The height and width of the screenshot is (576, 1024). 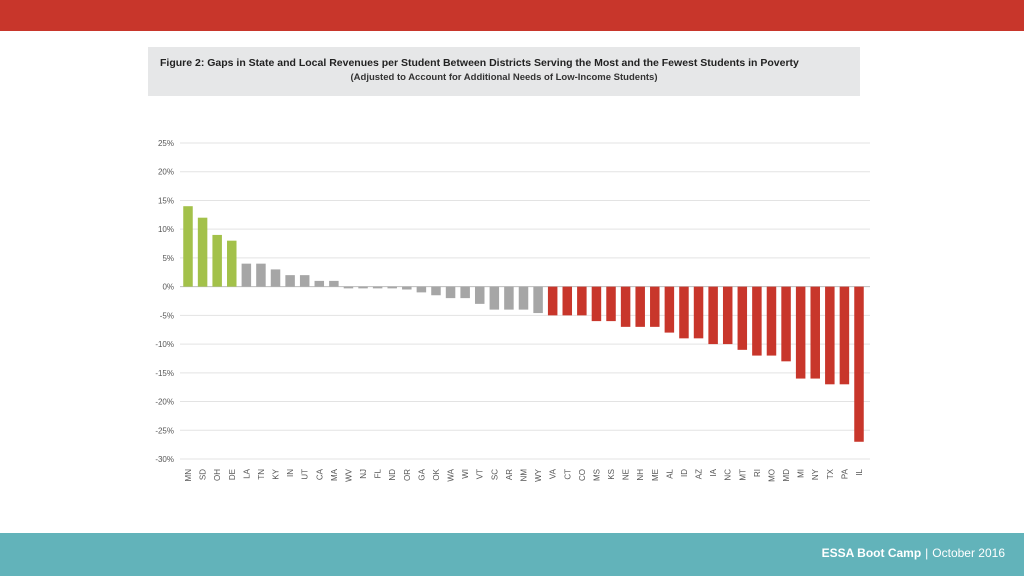 What do you see at coordinates (582, 475) in the screenshot?
I see `x-tick-label: CO` at bounding box center [582, 475].